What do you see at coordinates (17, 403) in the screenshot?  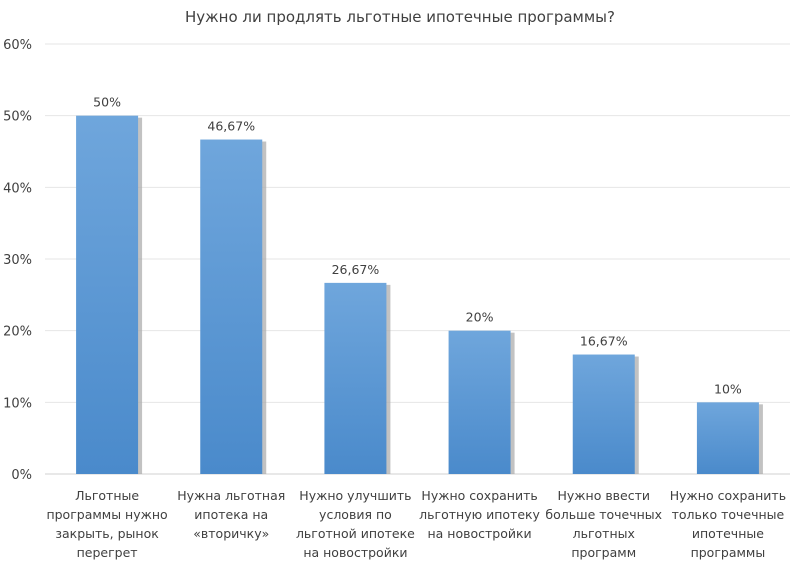 I see `y-tick-label: 10%` at bounding box center [17, 403].